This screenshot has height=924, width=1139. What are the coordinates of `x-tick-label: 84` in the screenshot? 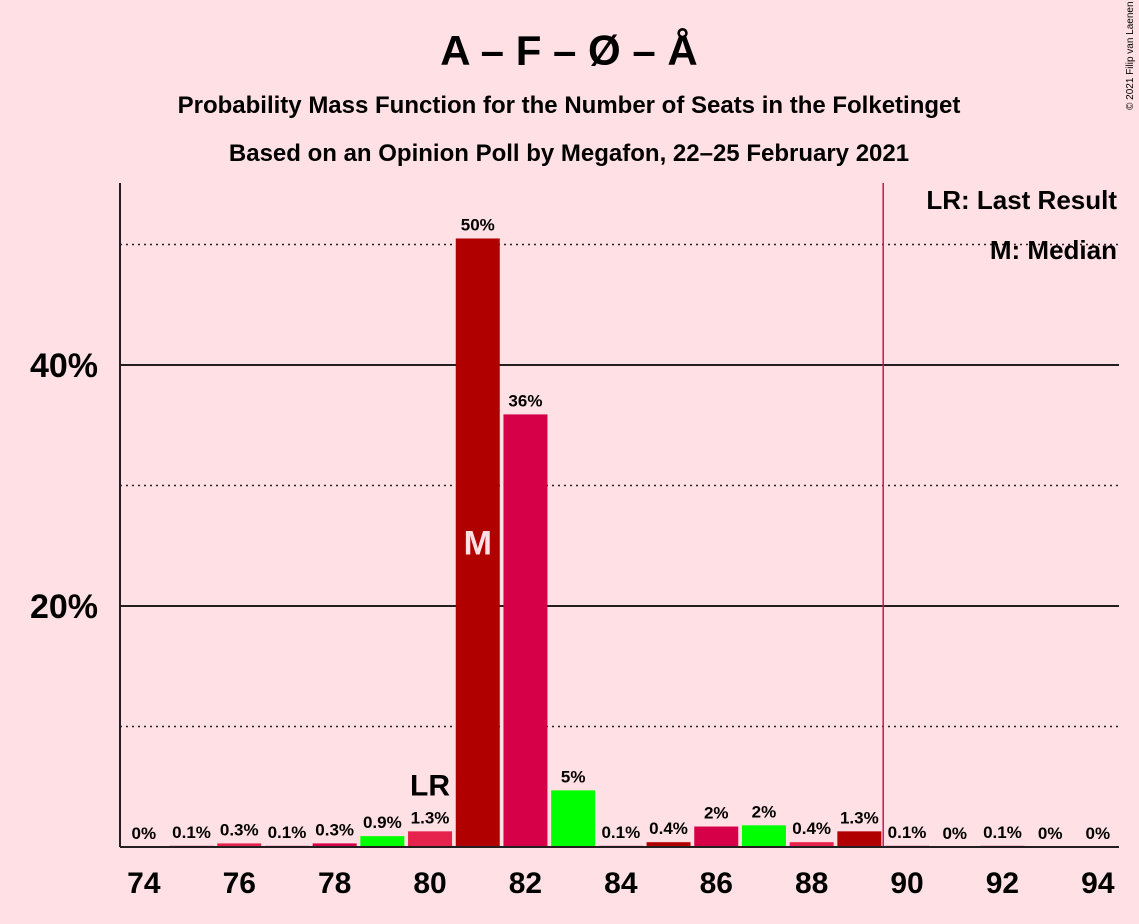 It's located at (621, 883).